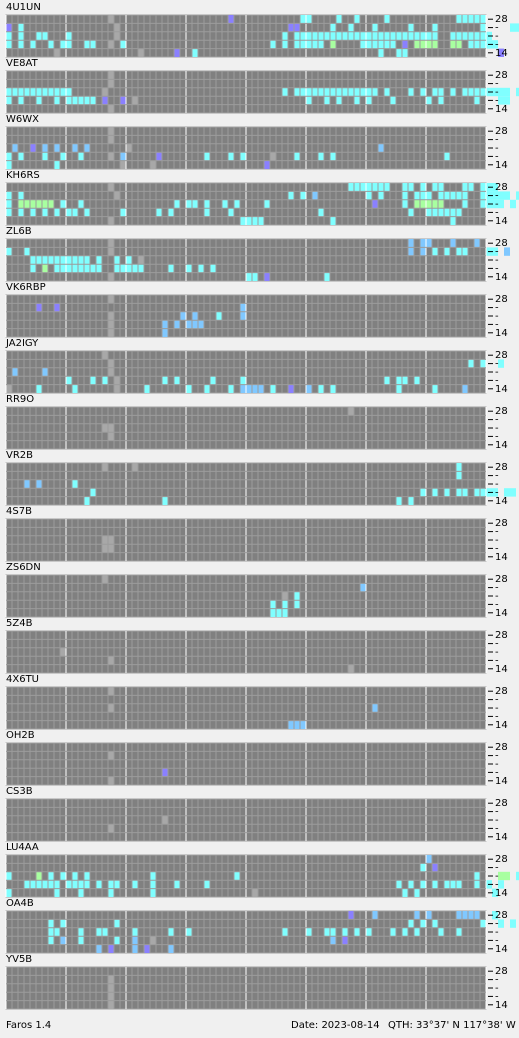 This screenshot has width=519, height=1038. Describe the element at coordinates (26, 287) in the screenshot. I see `station-name: VK6RBP` at that location.